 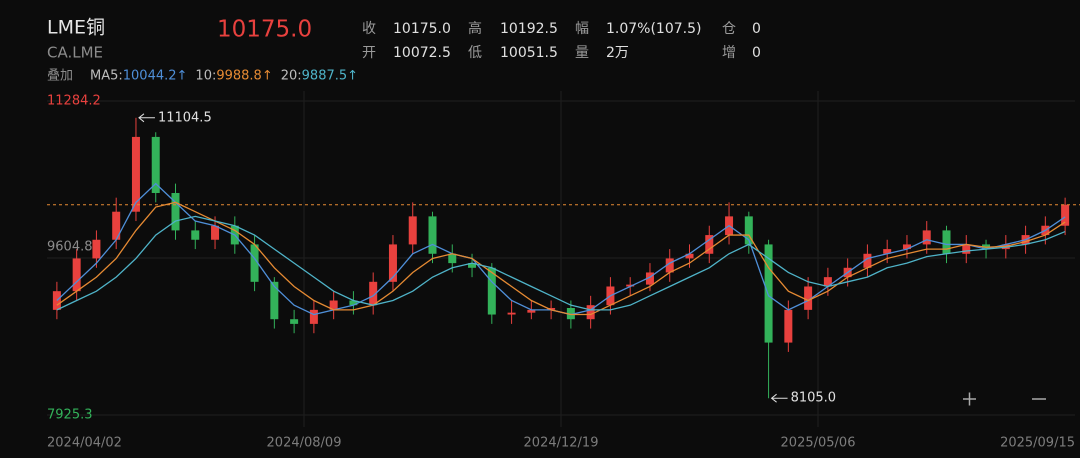 What do you see at coordinates (369, 29) in the screenshot?
I see `stat-label: 收` at bounding box center [369, 29].